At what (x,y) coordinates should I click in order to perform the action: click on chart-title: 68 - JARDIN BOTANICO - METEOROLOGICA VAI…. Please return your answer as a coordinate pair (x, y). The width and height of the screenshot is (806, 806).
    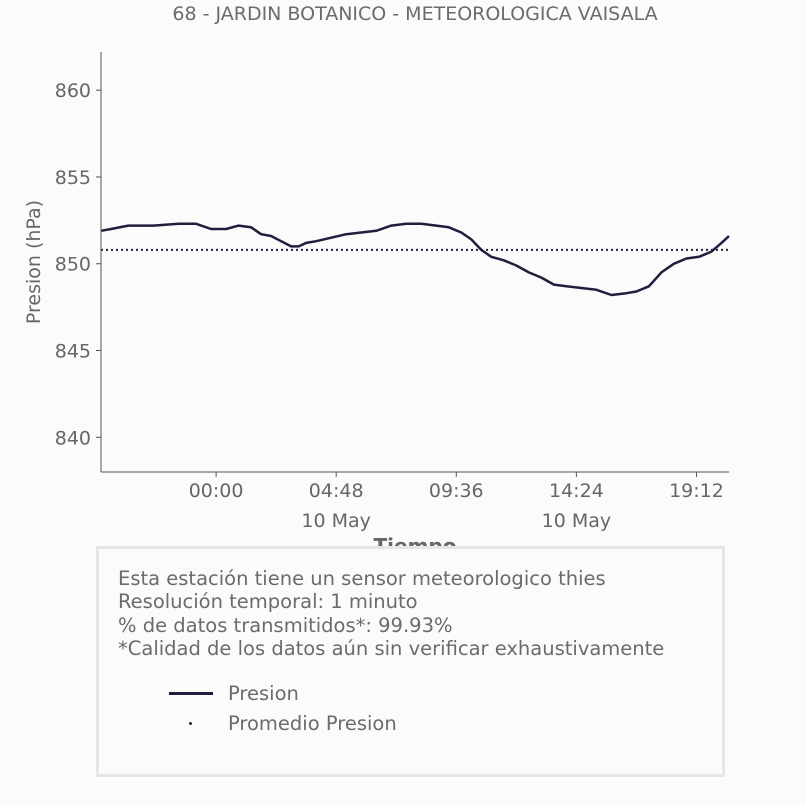
    Looking at the image, I should click on (414, 14).